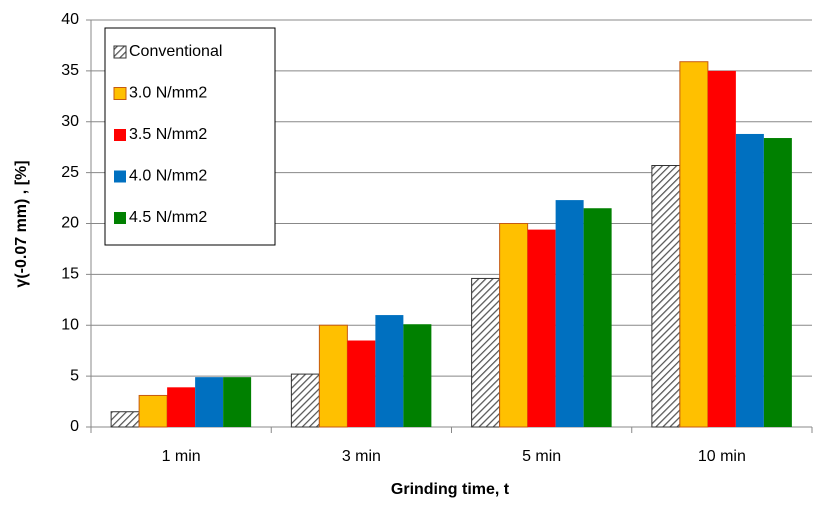 The width and height of the screenshot is (813, 510). What do you see at coordinates (70, 121) in the screenshot?
I see `y-tick-label: 30` at bounding box center [70, 121].